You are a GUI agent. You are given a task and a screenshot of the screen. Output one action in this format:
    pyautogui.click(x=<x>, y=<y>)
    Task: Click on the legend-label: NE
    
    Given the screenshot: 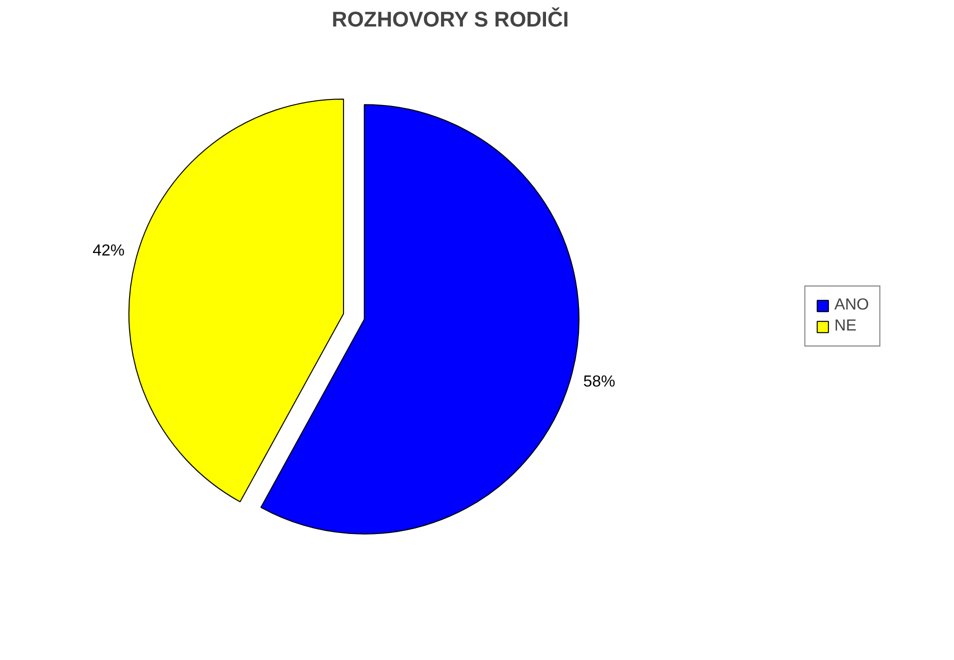 What is the action you would take?
    pyautogui.click(x=845, y=327)
    